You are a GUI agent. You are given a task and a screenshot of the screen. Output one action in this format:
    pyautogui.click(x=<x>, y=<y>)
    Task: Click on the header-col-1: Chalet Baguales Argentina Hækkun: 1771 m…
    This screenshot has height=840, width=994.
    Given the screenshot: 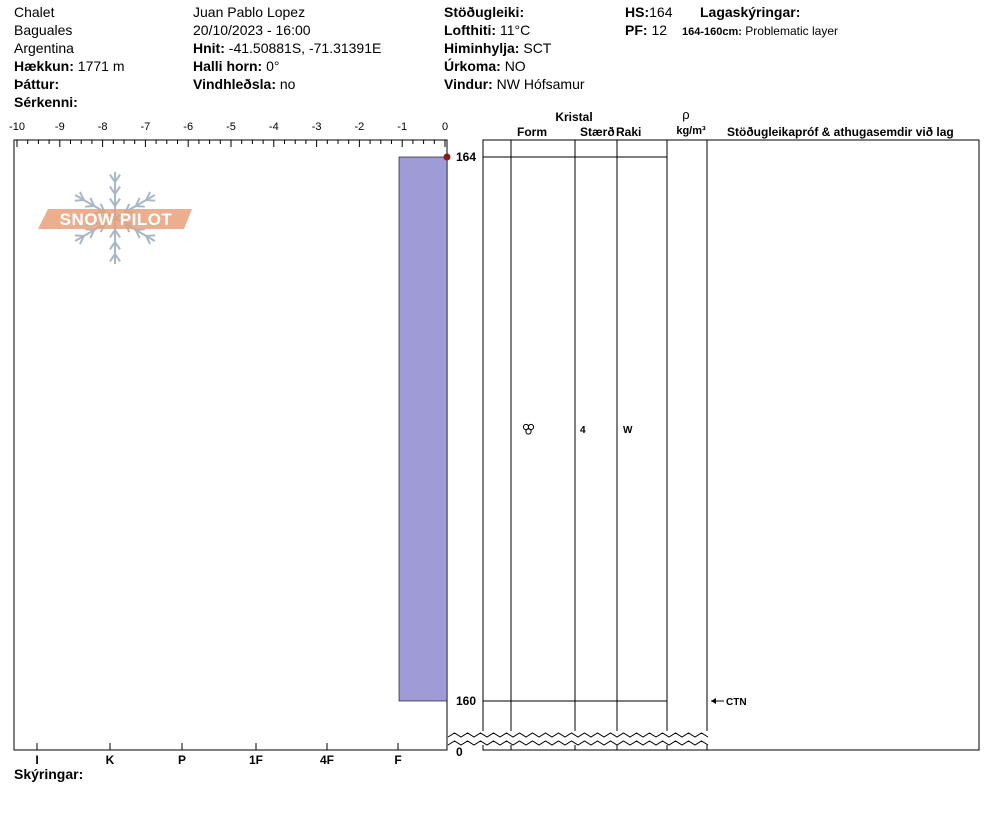 What is the action you would take?
    pyautogui.click(x=69, y=57)
    